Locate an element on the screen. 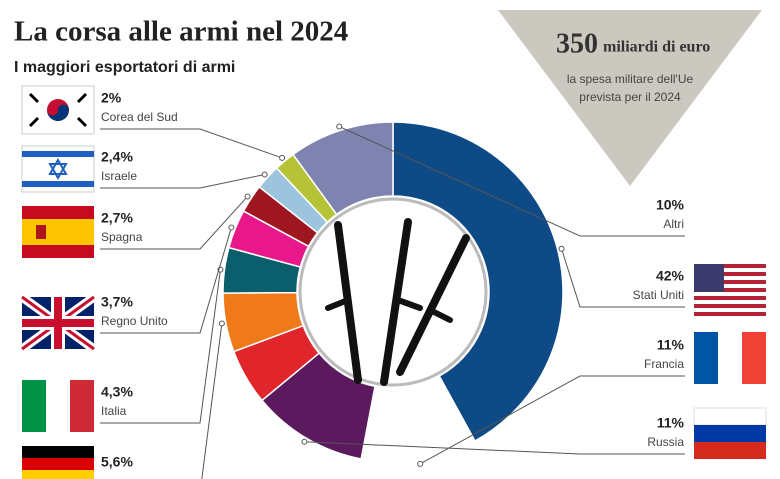 Image resolution: width=780 pixels, height=479 pixels. category-label: Spagna is located at coordinates (122, 237).